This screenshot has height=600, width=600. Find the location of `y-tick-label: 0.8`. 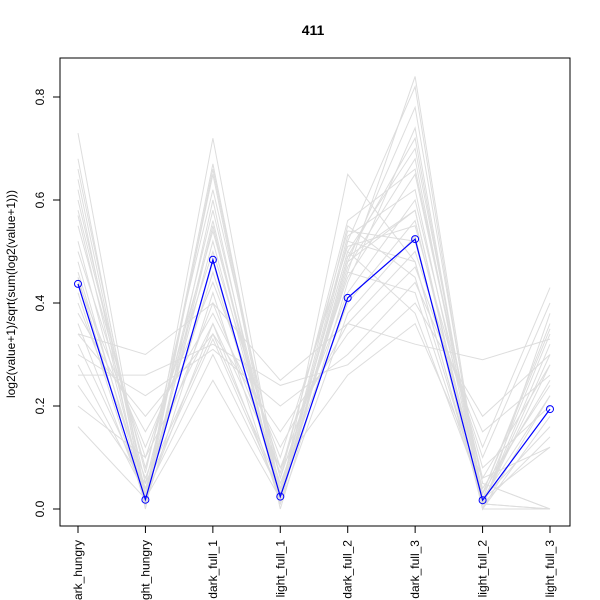

y-tick-label: 0.8 is located at coordinates (40, 96).